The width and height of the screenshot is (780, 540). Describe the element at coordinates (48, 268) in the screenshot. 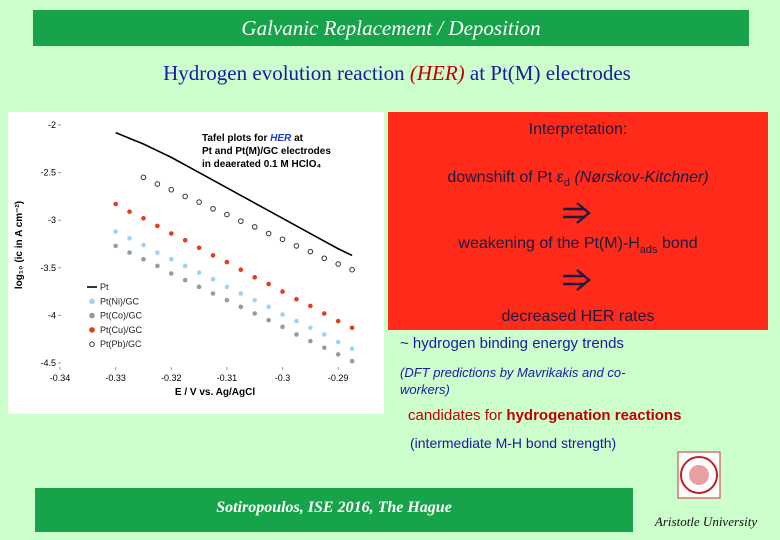

I see `y-tick-label: -3.5` at that location.